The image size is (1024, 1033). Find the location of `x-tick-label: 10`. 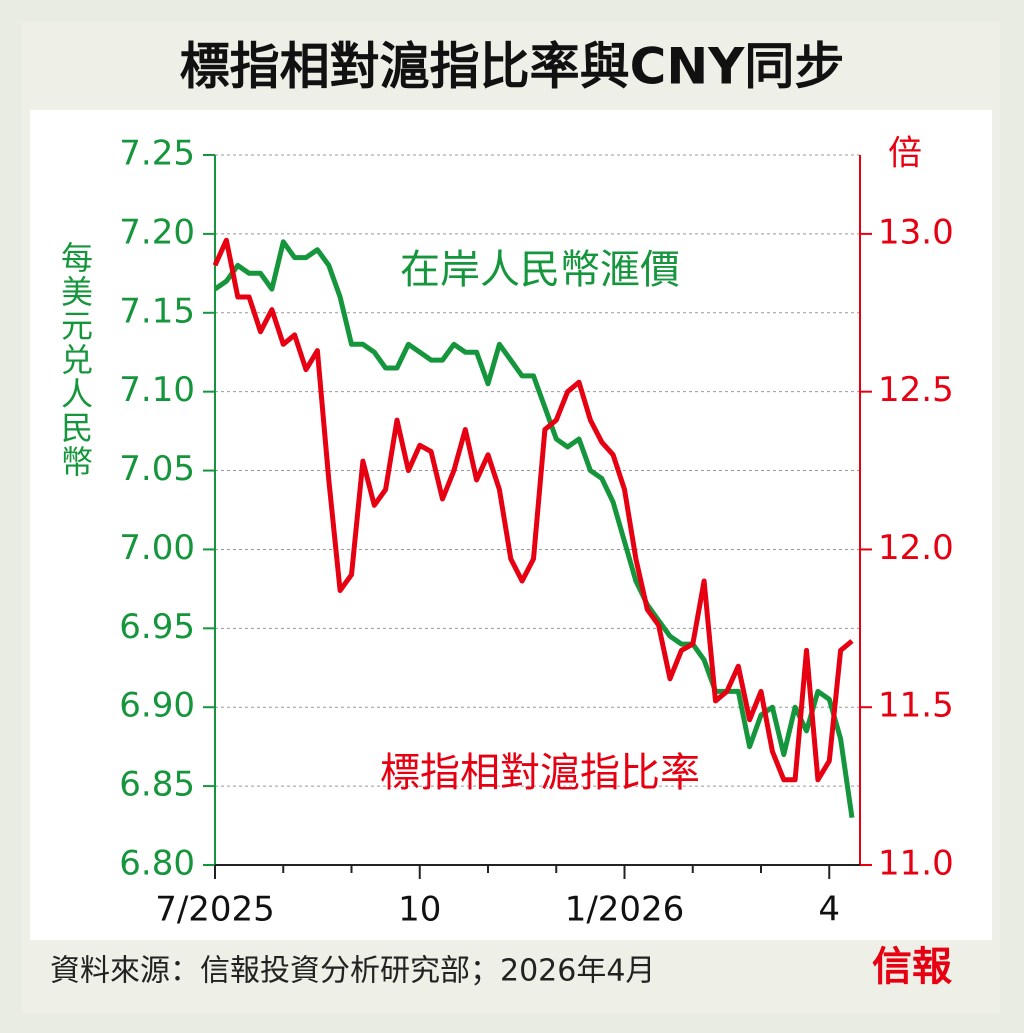

x-tick-label: 10 is located at coordinates (419, 910).